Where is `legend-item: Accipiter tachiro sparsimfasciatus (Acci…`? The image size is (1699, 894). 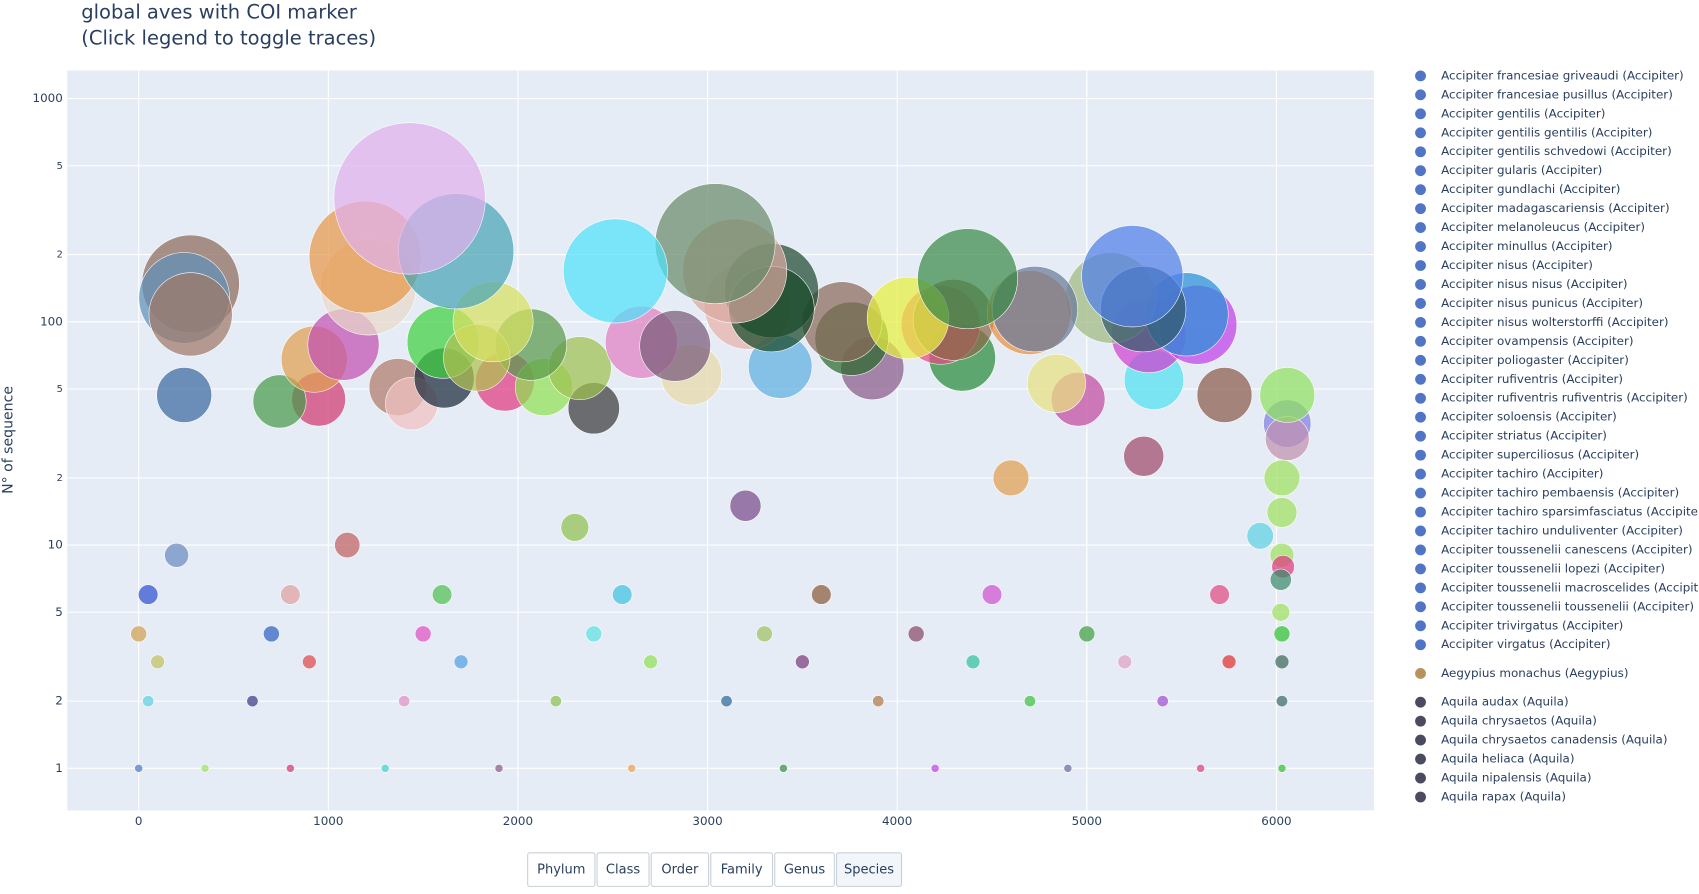 legend-item: Accipiter tachiro sparsimfasciatus (Acci… is located at coordinates (1557, 512).